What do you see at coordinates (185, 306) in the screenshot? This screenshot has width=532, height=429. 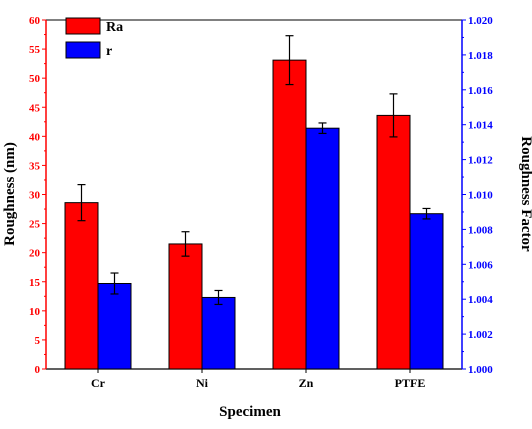 I see `bar-ra-ni` at bounding box center [185, 306].